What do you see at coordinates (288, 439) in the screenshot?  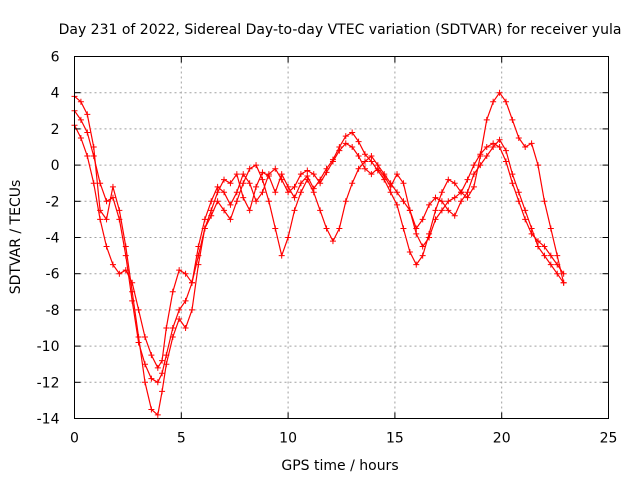 I see `x-tick-label: 10` at bounding box center [288, 439].